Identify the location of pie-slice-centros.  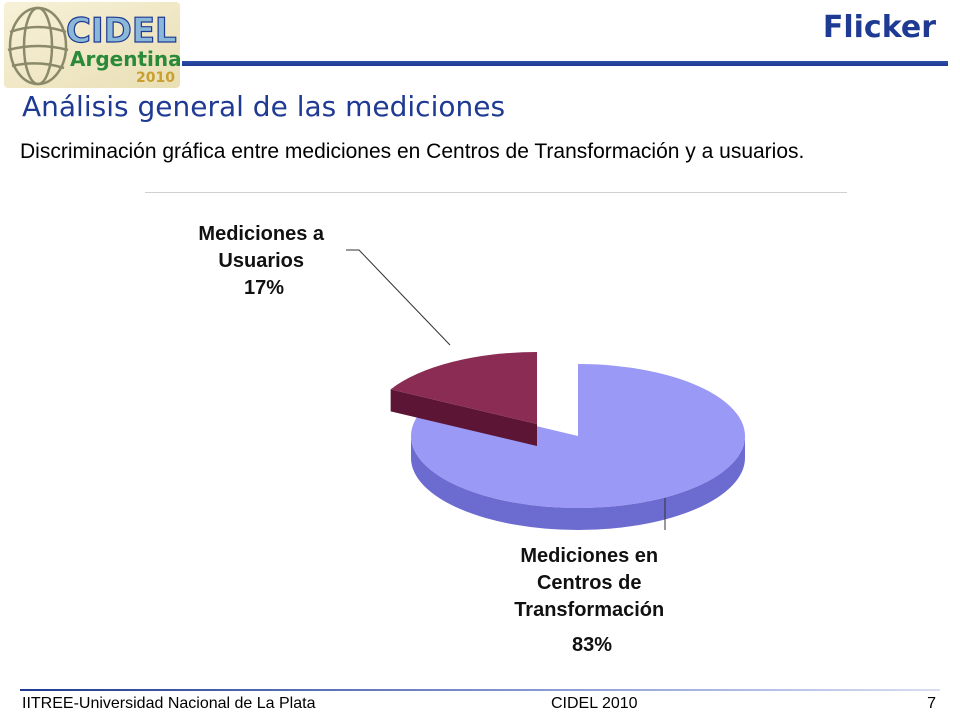
(577, 447).